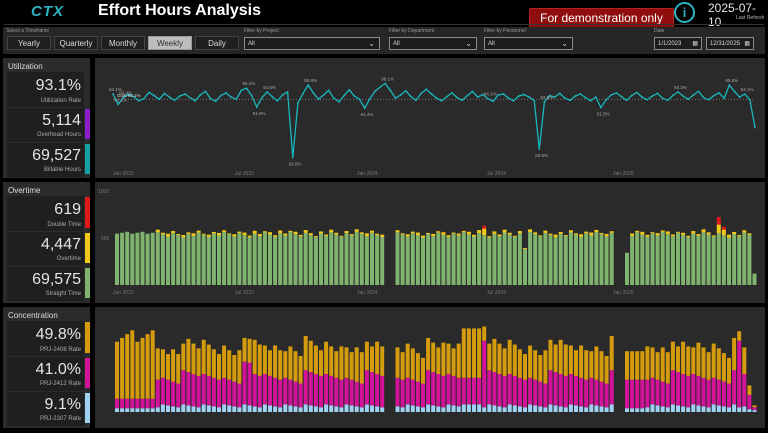  Describe the element at coordinates (123, 43) in the screenshot. I see `timeframe-monthly-button: Monthly` at that location.